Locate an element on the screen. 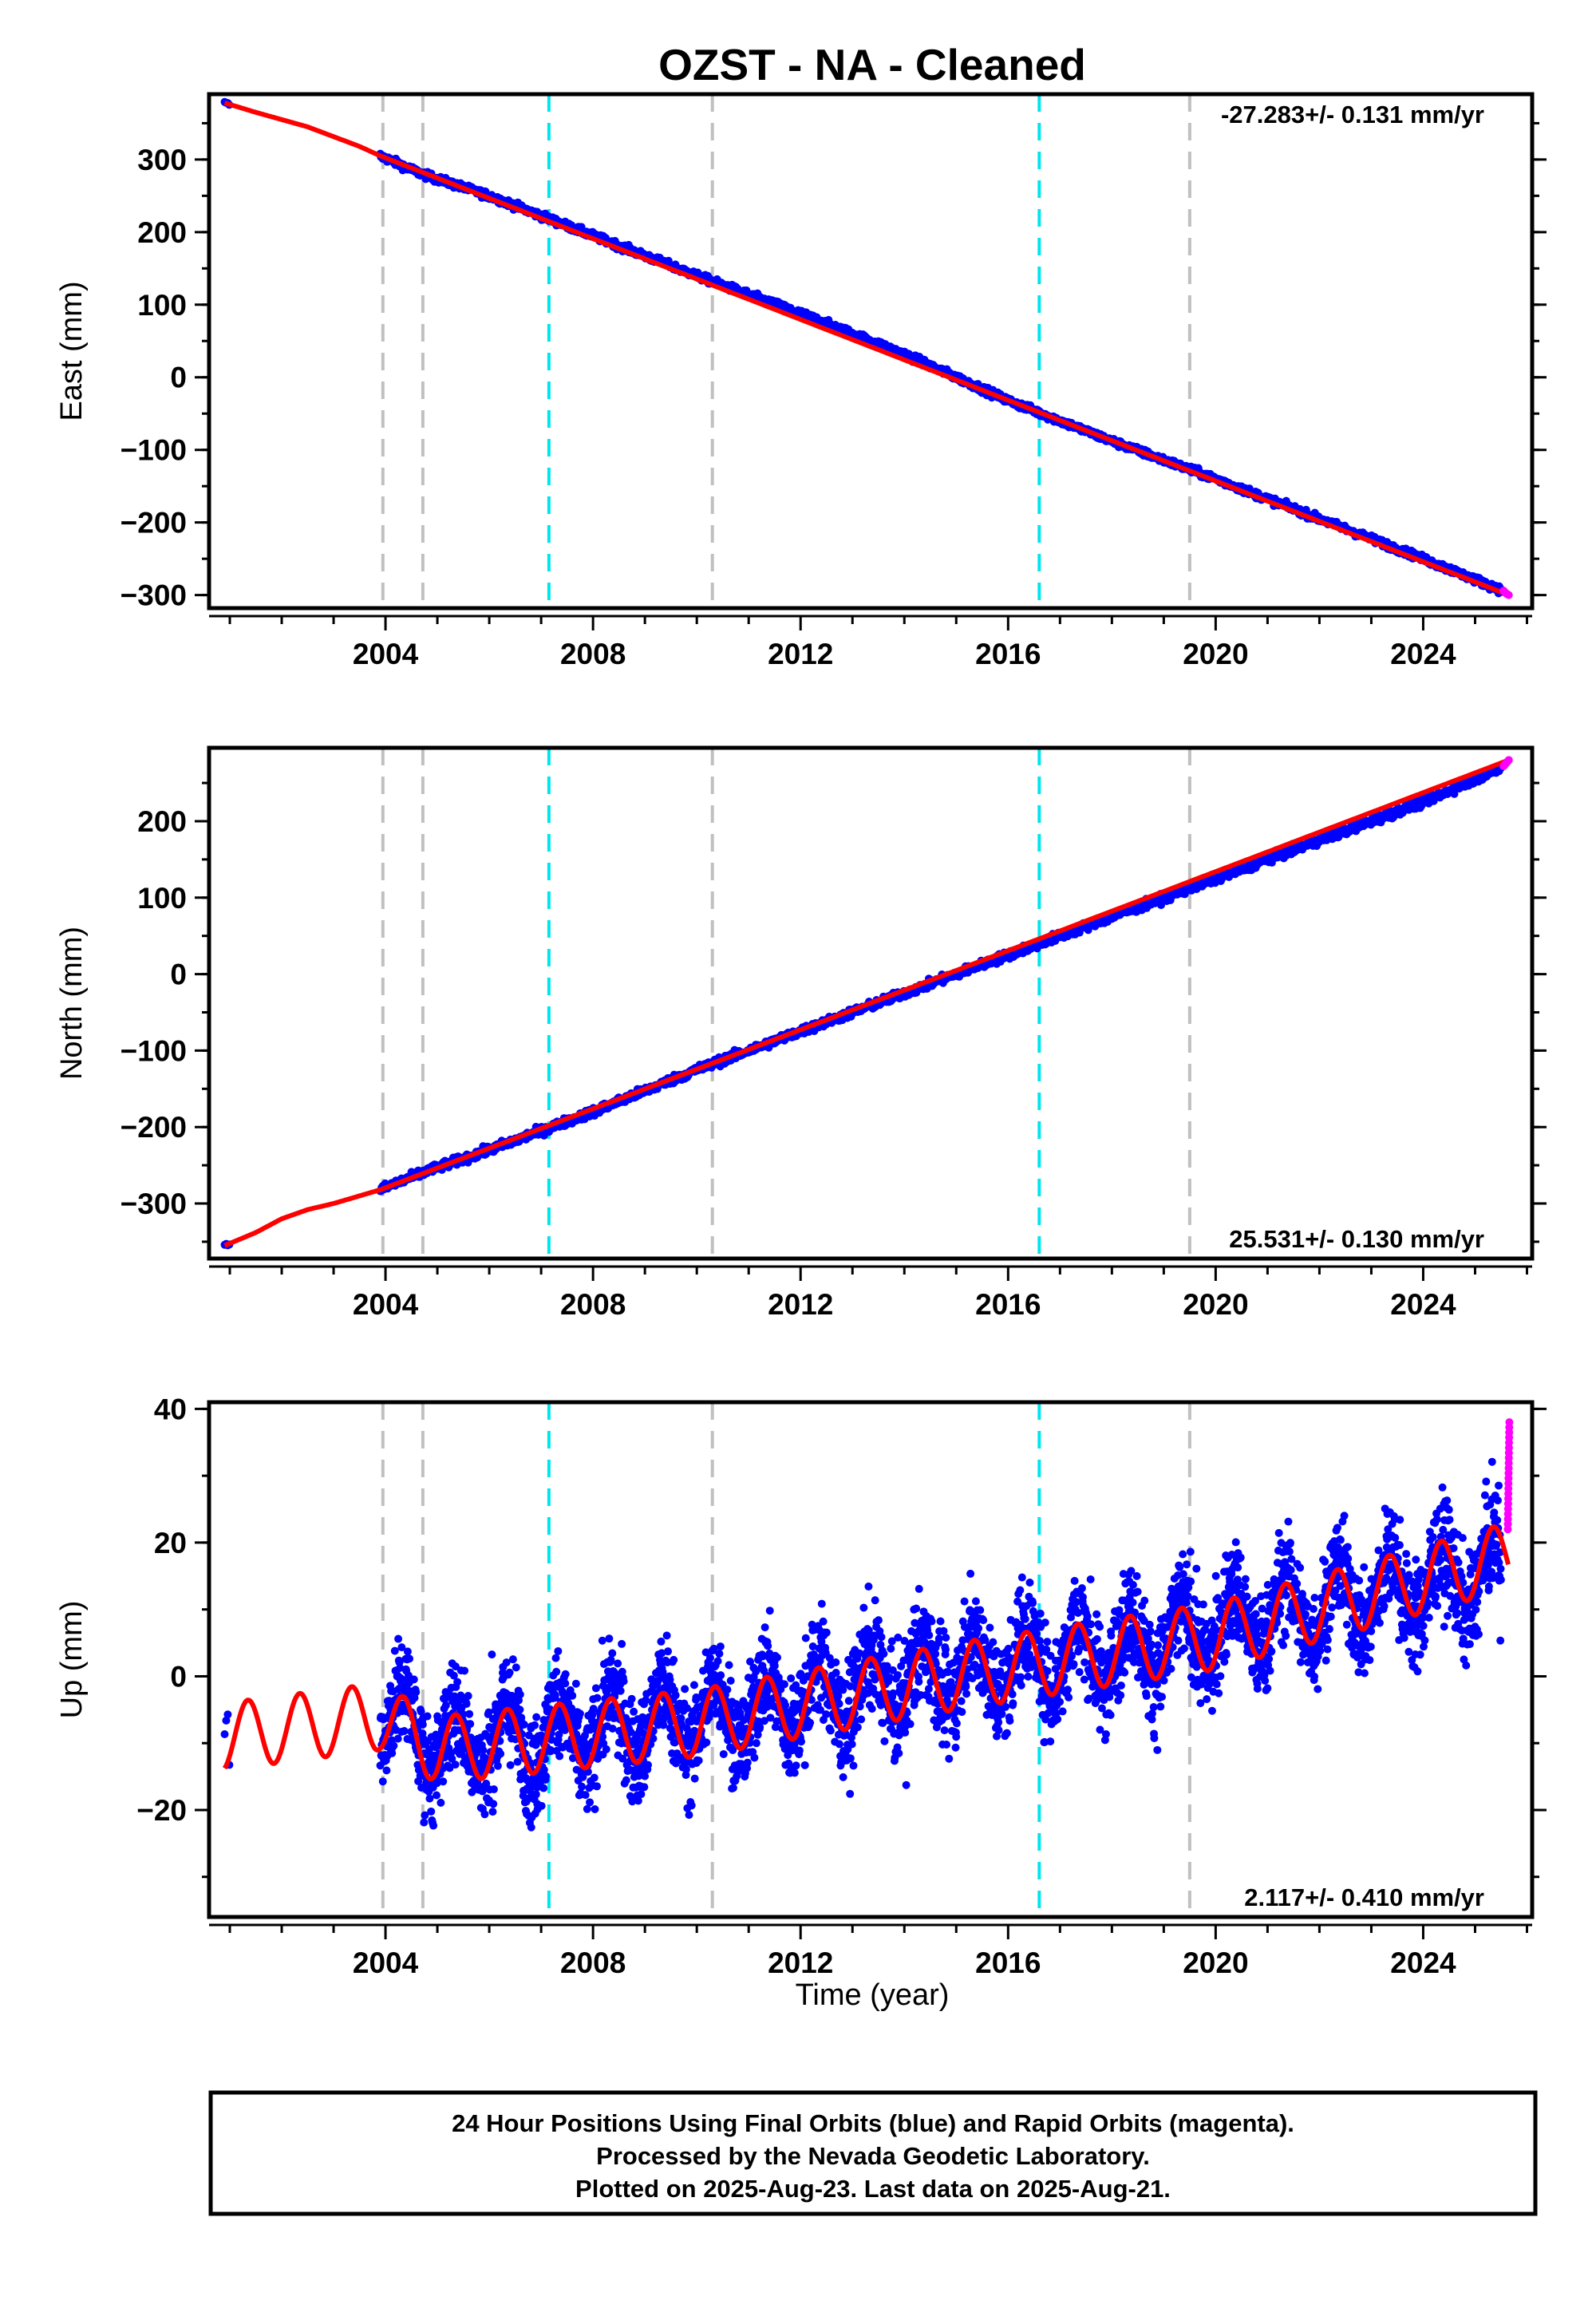  y-axis-label: East (mm) is located at coordinates (72, 351).